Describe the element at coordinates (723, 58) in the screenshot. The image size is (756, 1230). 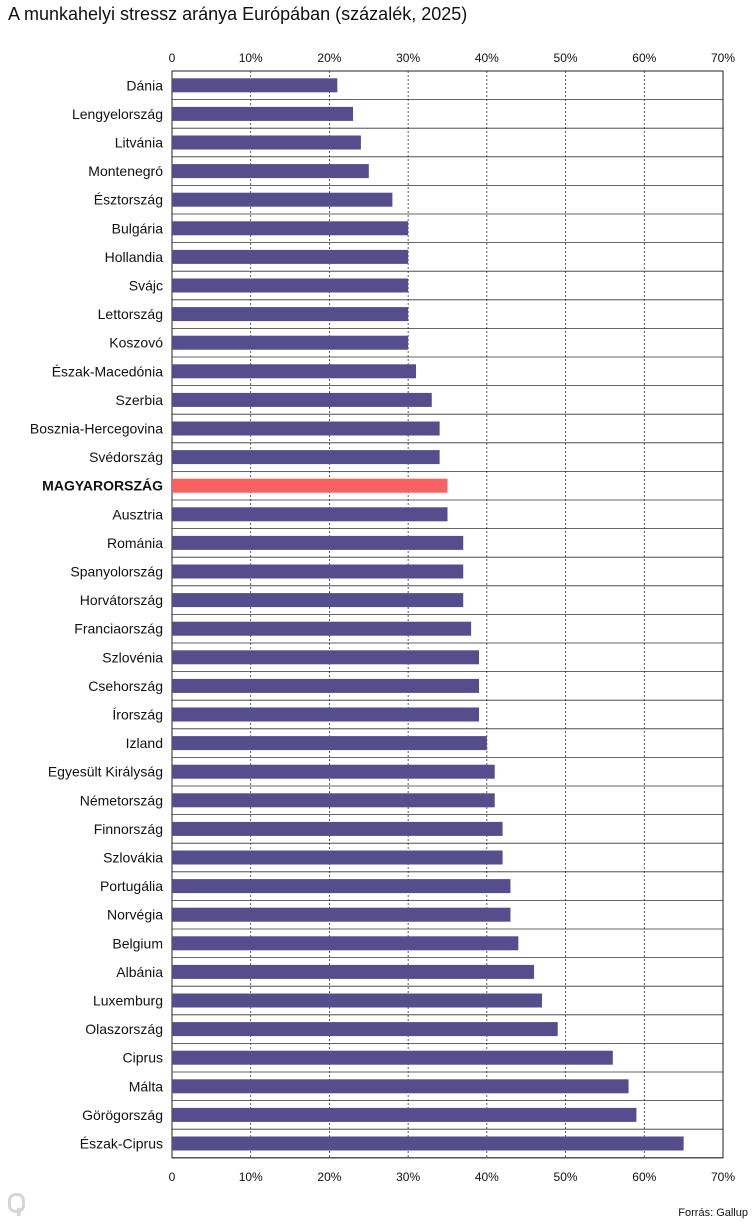
I see `x-tick-label-top: 70%` at that location.